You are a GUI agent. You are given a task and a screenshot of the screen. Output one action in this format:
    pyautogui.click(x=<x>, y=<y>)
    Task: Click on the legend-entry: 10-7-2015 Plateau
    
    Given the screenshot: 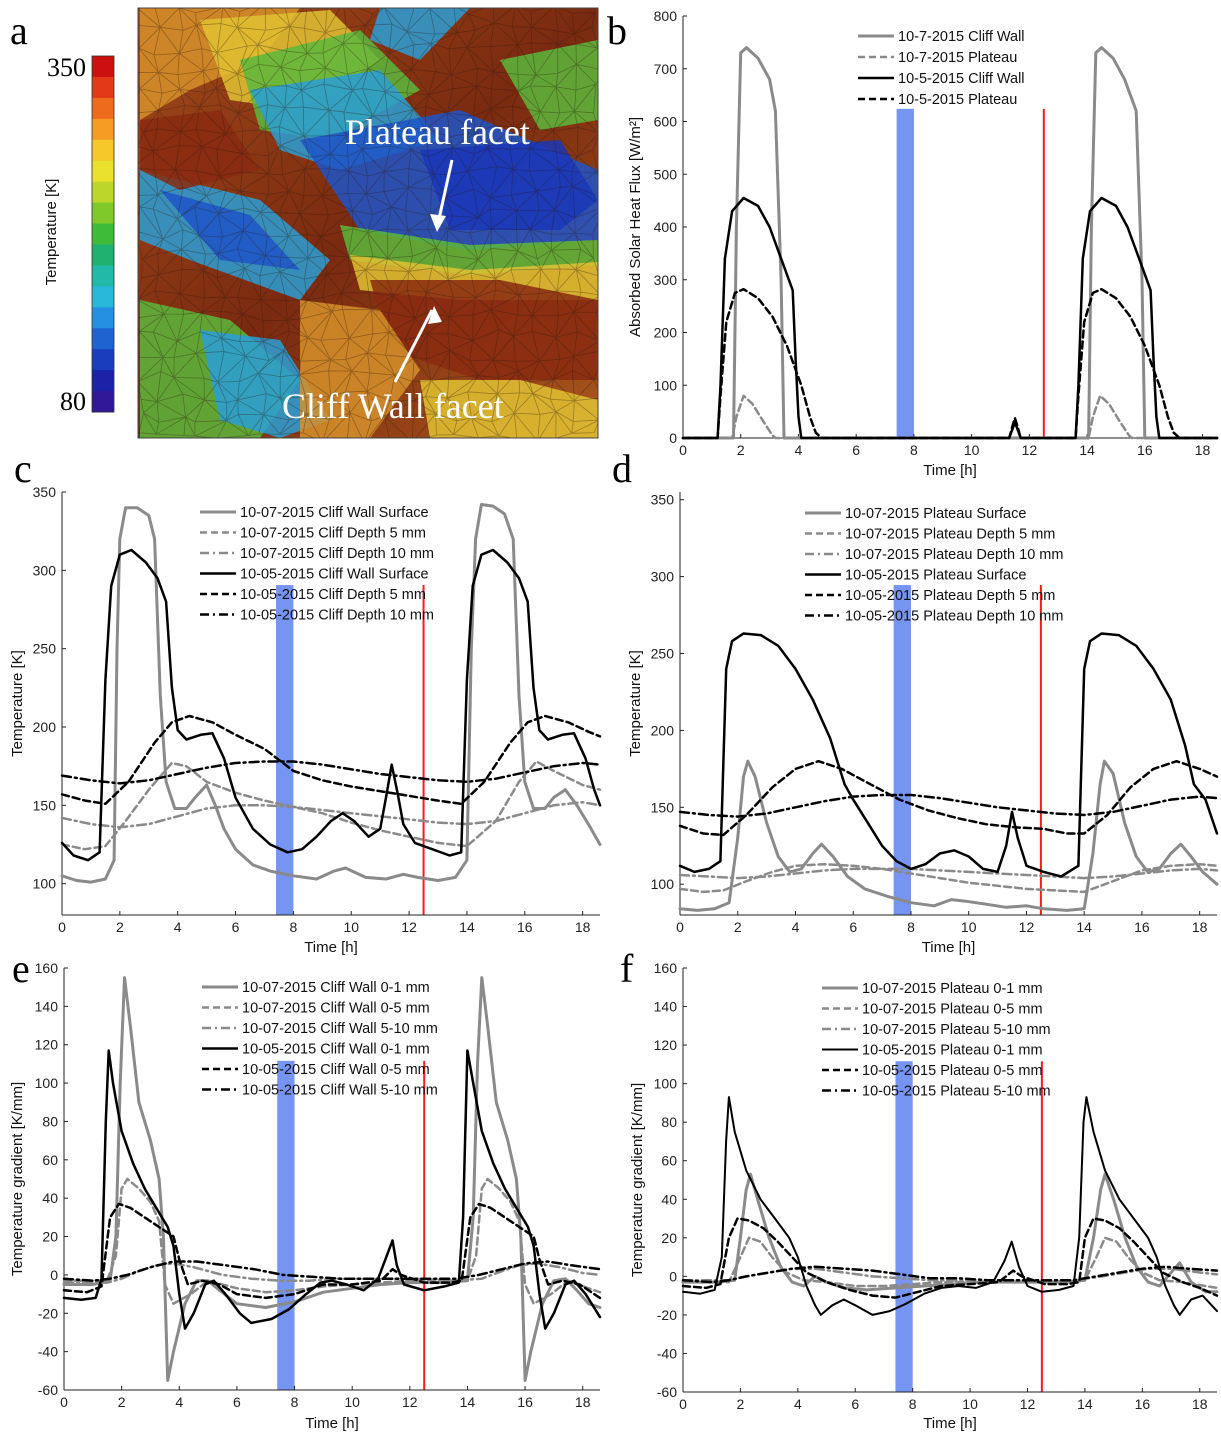 What is the action you would take?
    pyautogui.click(x=957, y=58)
    